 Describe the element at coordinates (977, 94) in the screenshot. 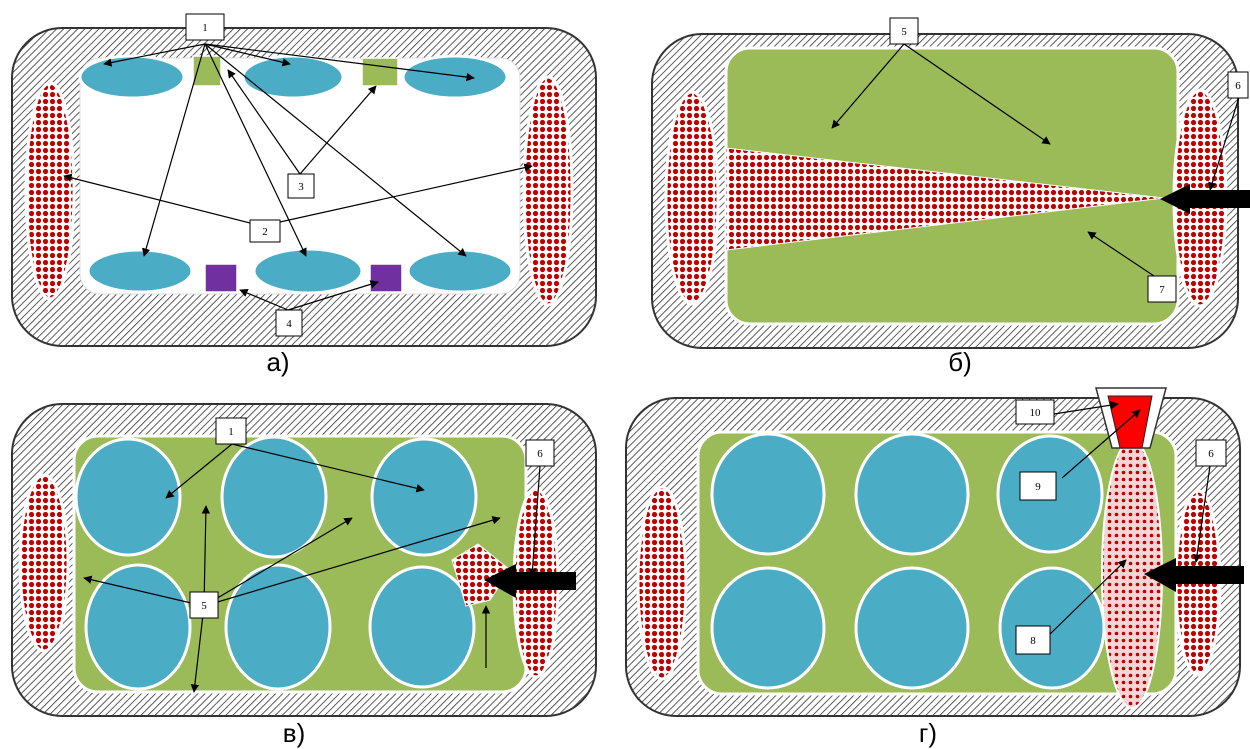

I see `panel-b-arrow-5-b` at that location.